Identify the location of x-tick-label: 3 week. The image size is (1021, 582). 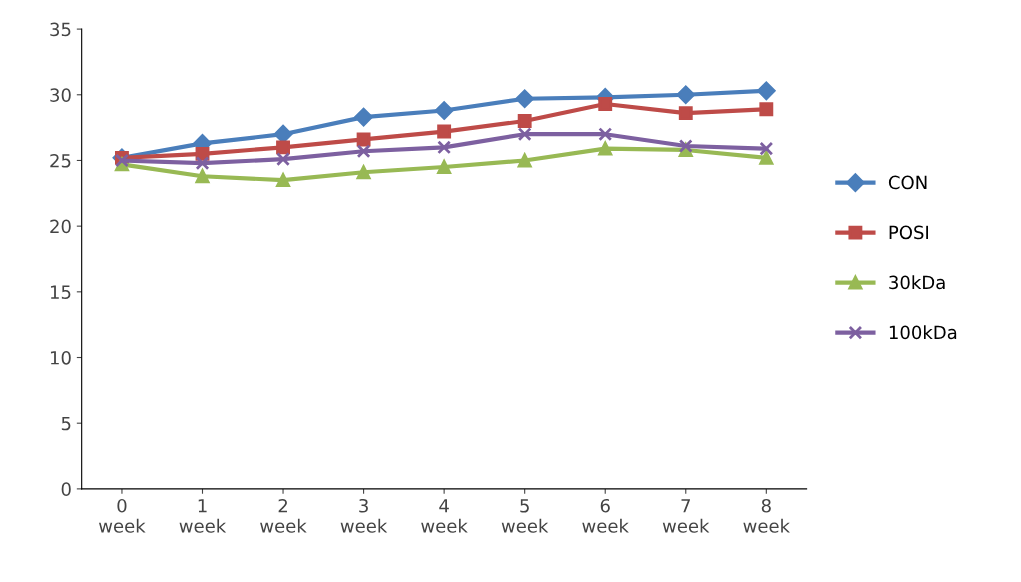
(364, 515).